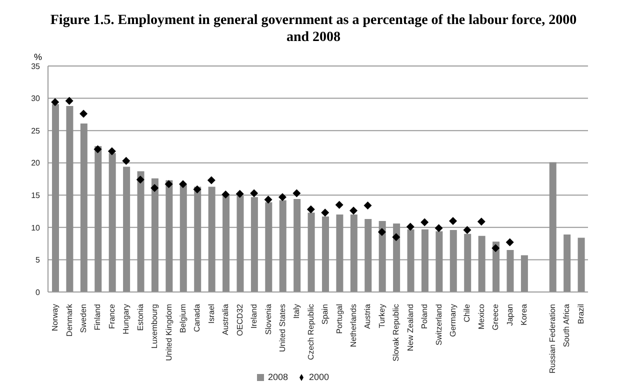  I want to click on x-tick-label: Sweden, so click(83, 318).